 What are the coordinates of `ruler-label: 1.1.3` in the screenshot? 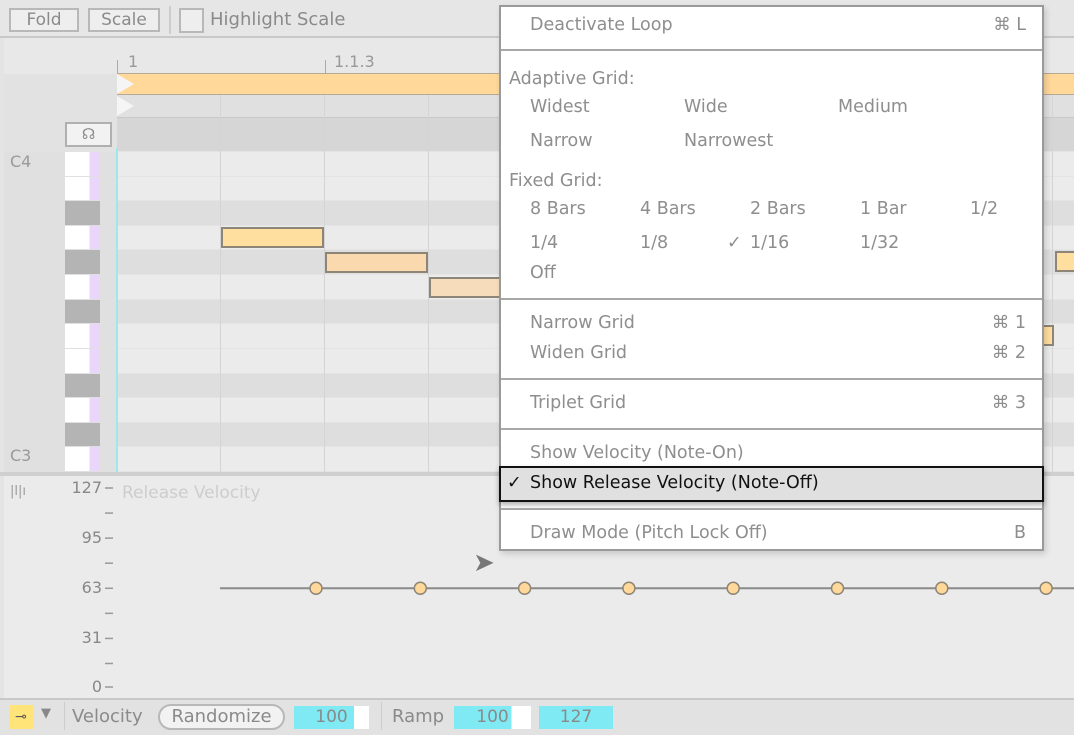 It's located at (354, 61).